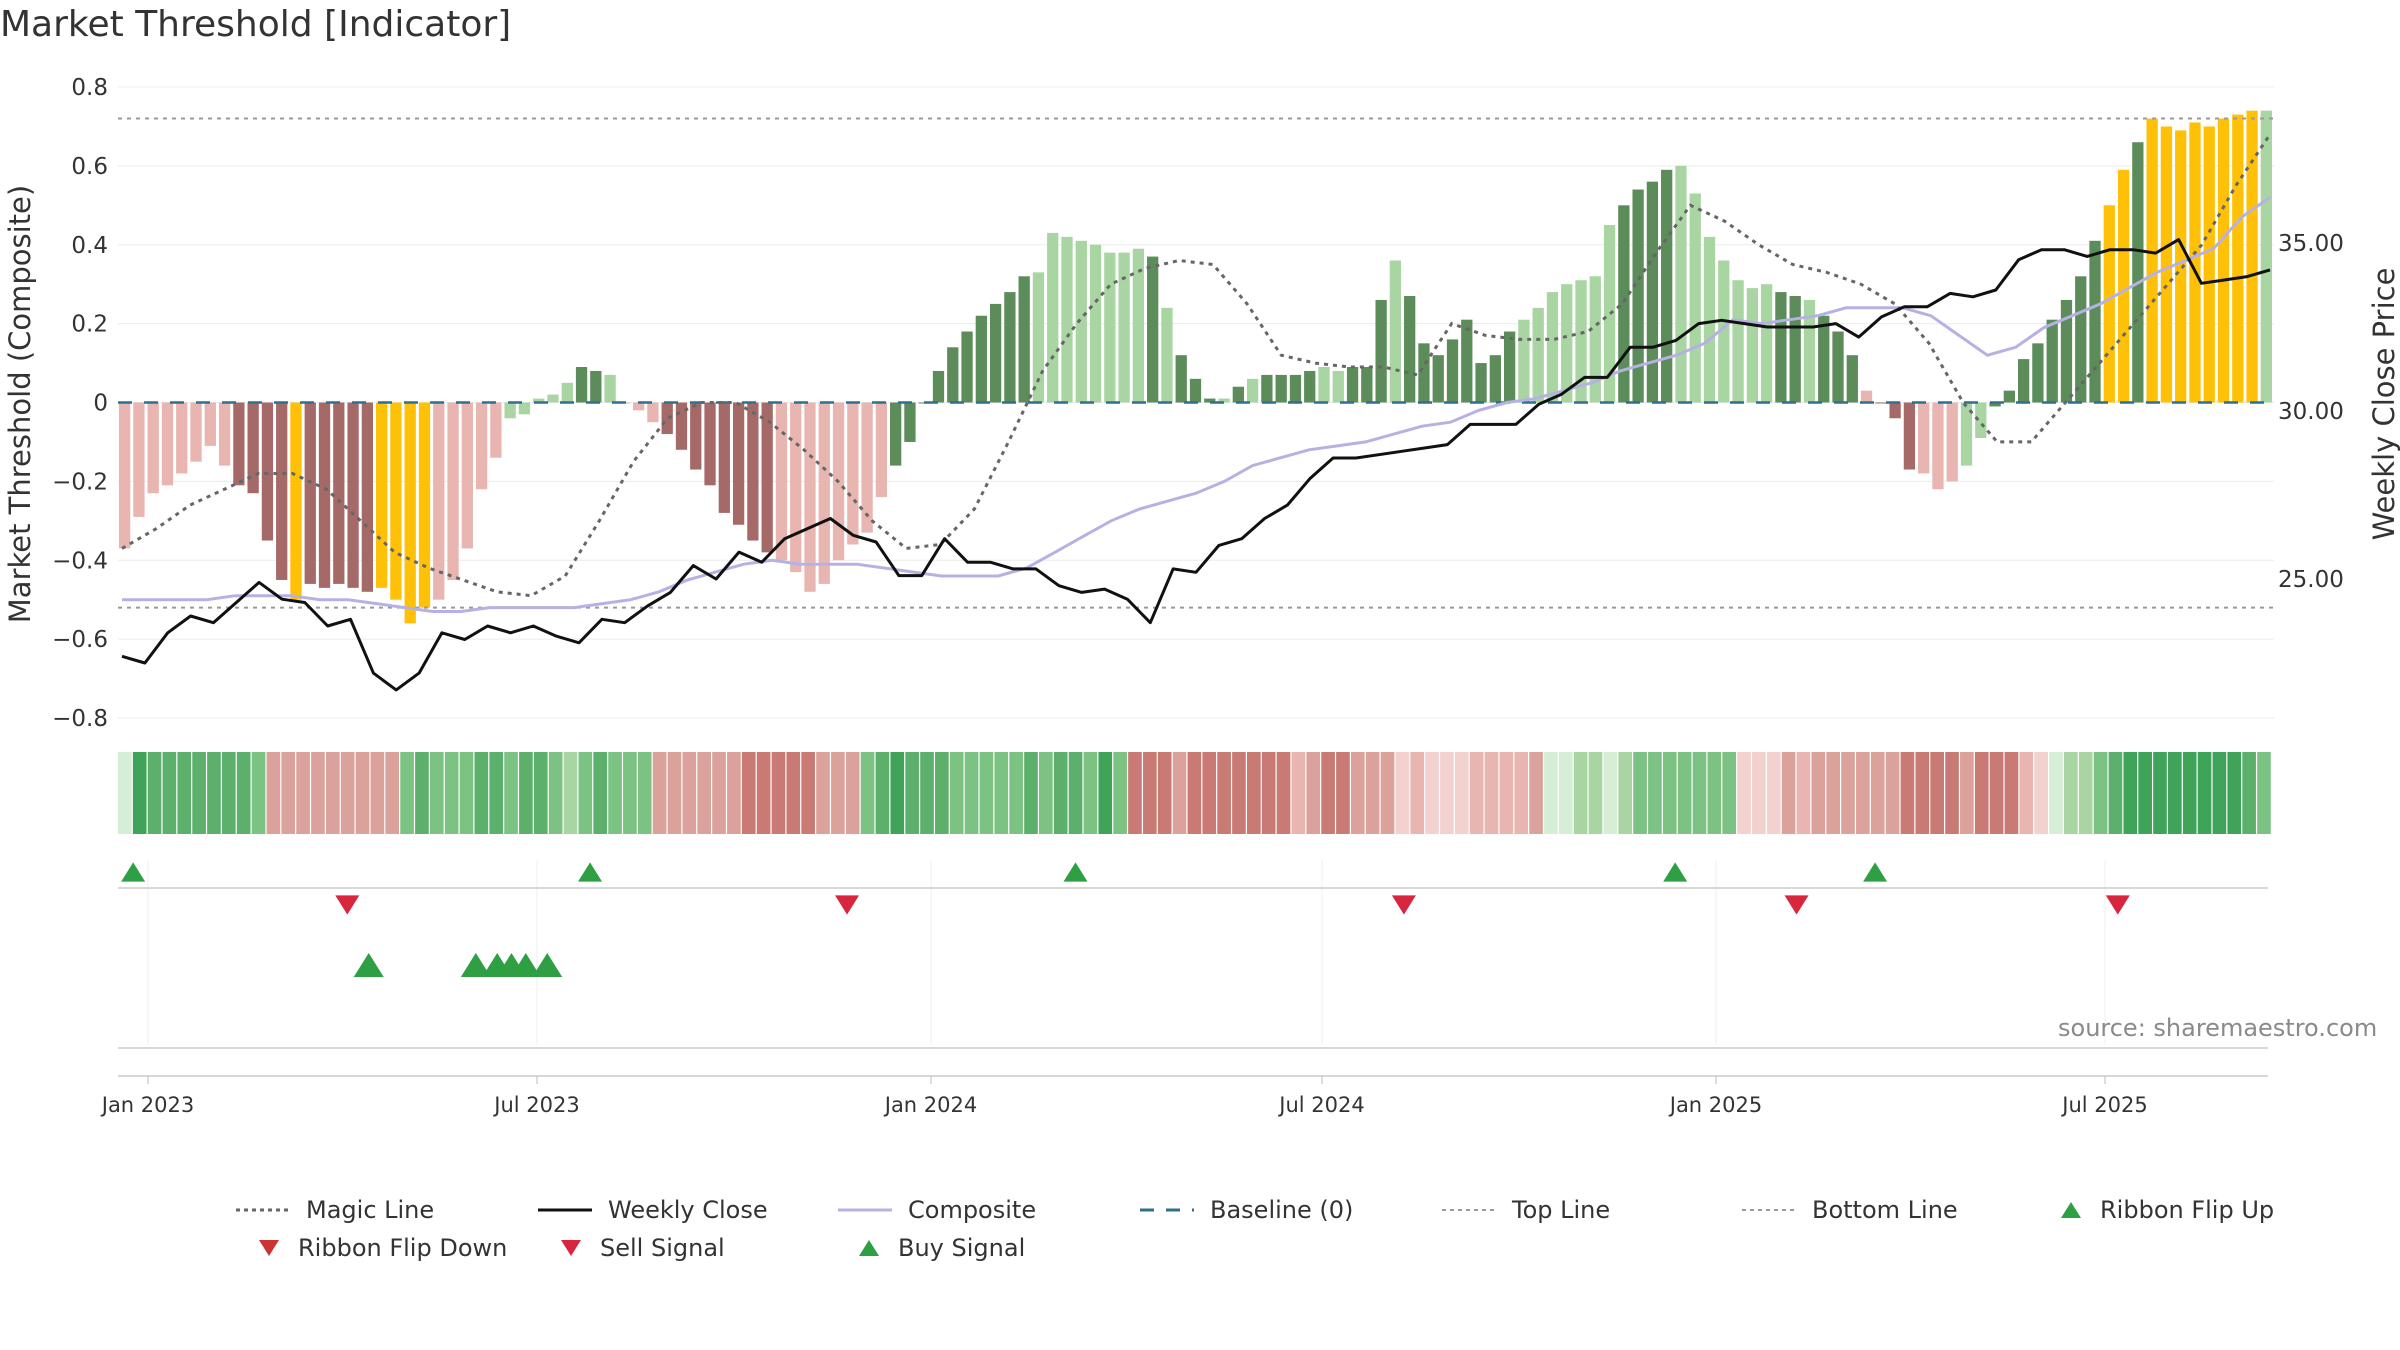 This screenshot has width=2400, height=1350. I want to click on legend-item: Ribbon Flip Down, so click(380, 1248).